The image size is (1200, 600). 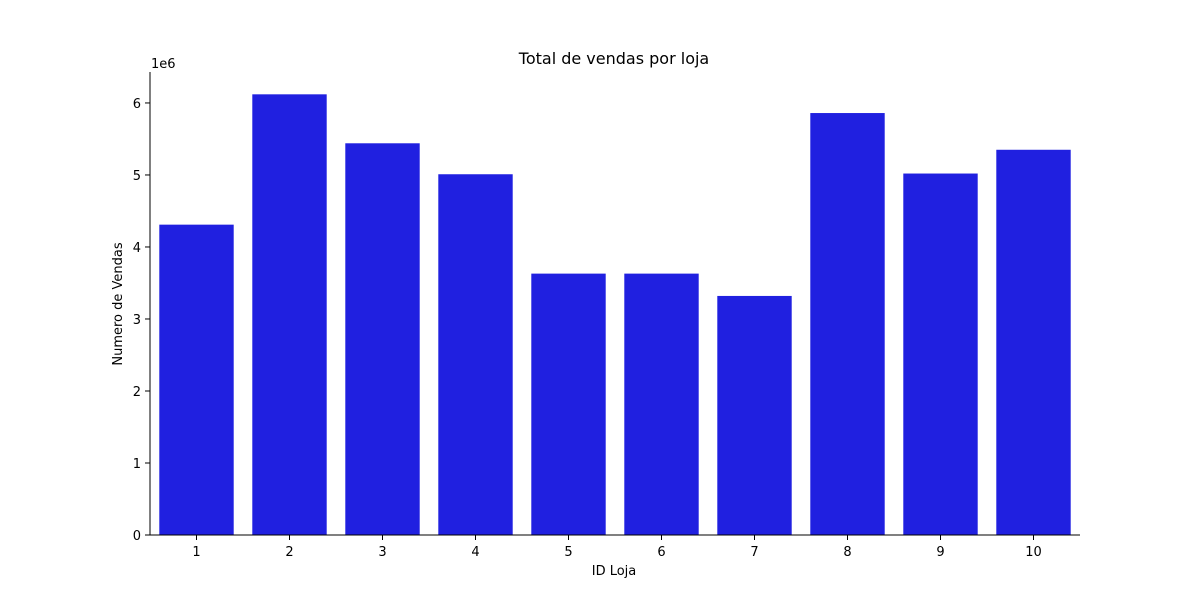 I want to click on x-ticks-group: 1 2 3 4 5 6 7 8 9 10, so click(x=617, y=547).